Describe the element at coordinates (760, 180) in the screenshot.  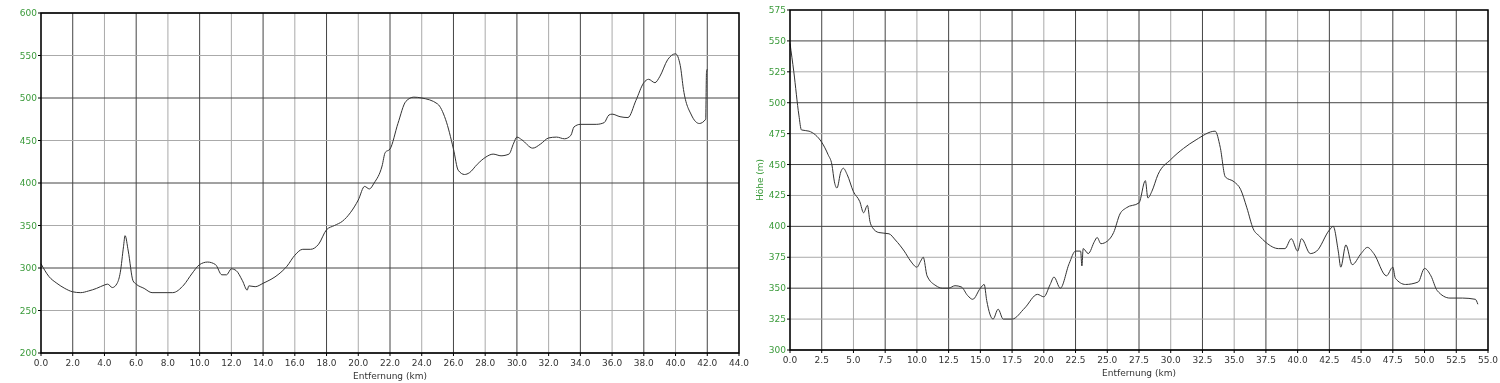
I see `y-axis-title: Höhe (m)` at that location.